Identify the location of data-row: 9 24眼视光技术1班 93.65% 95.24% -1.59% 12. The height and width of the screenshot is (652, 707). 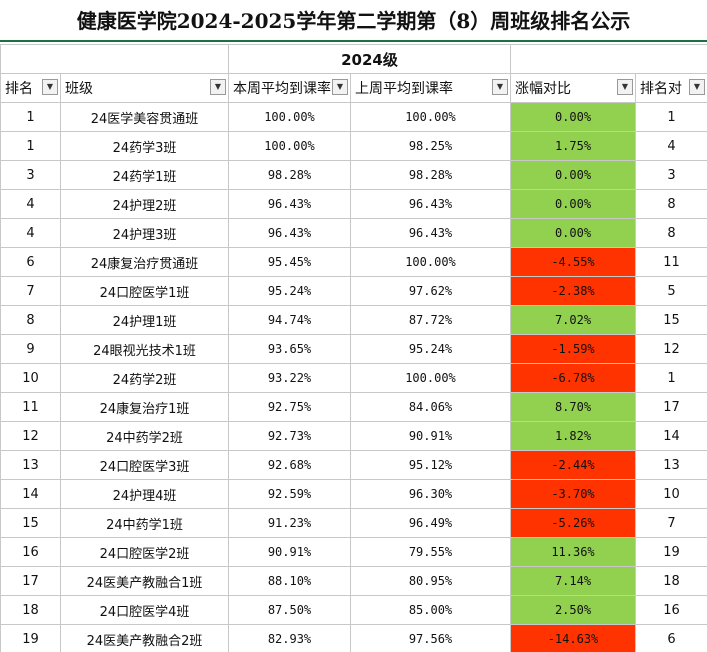
(353, 349).